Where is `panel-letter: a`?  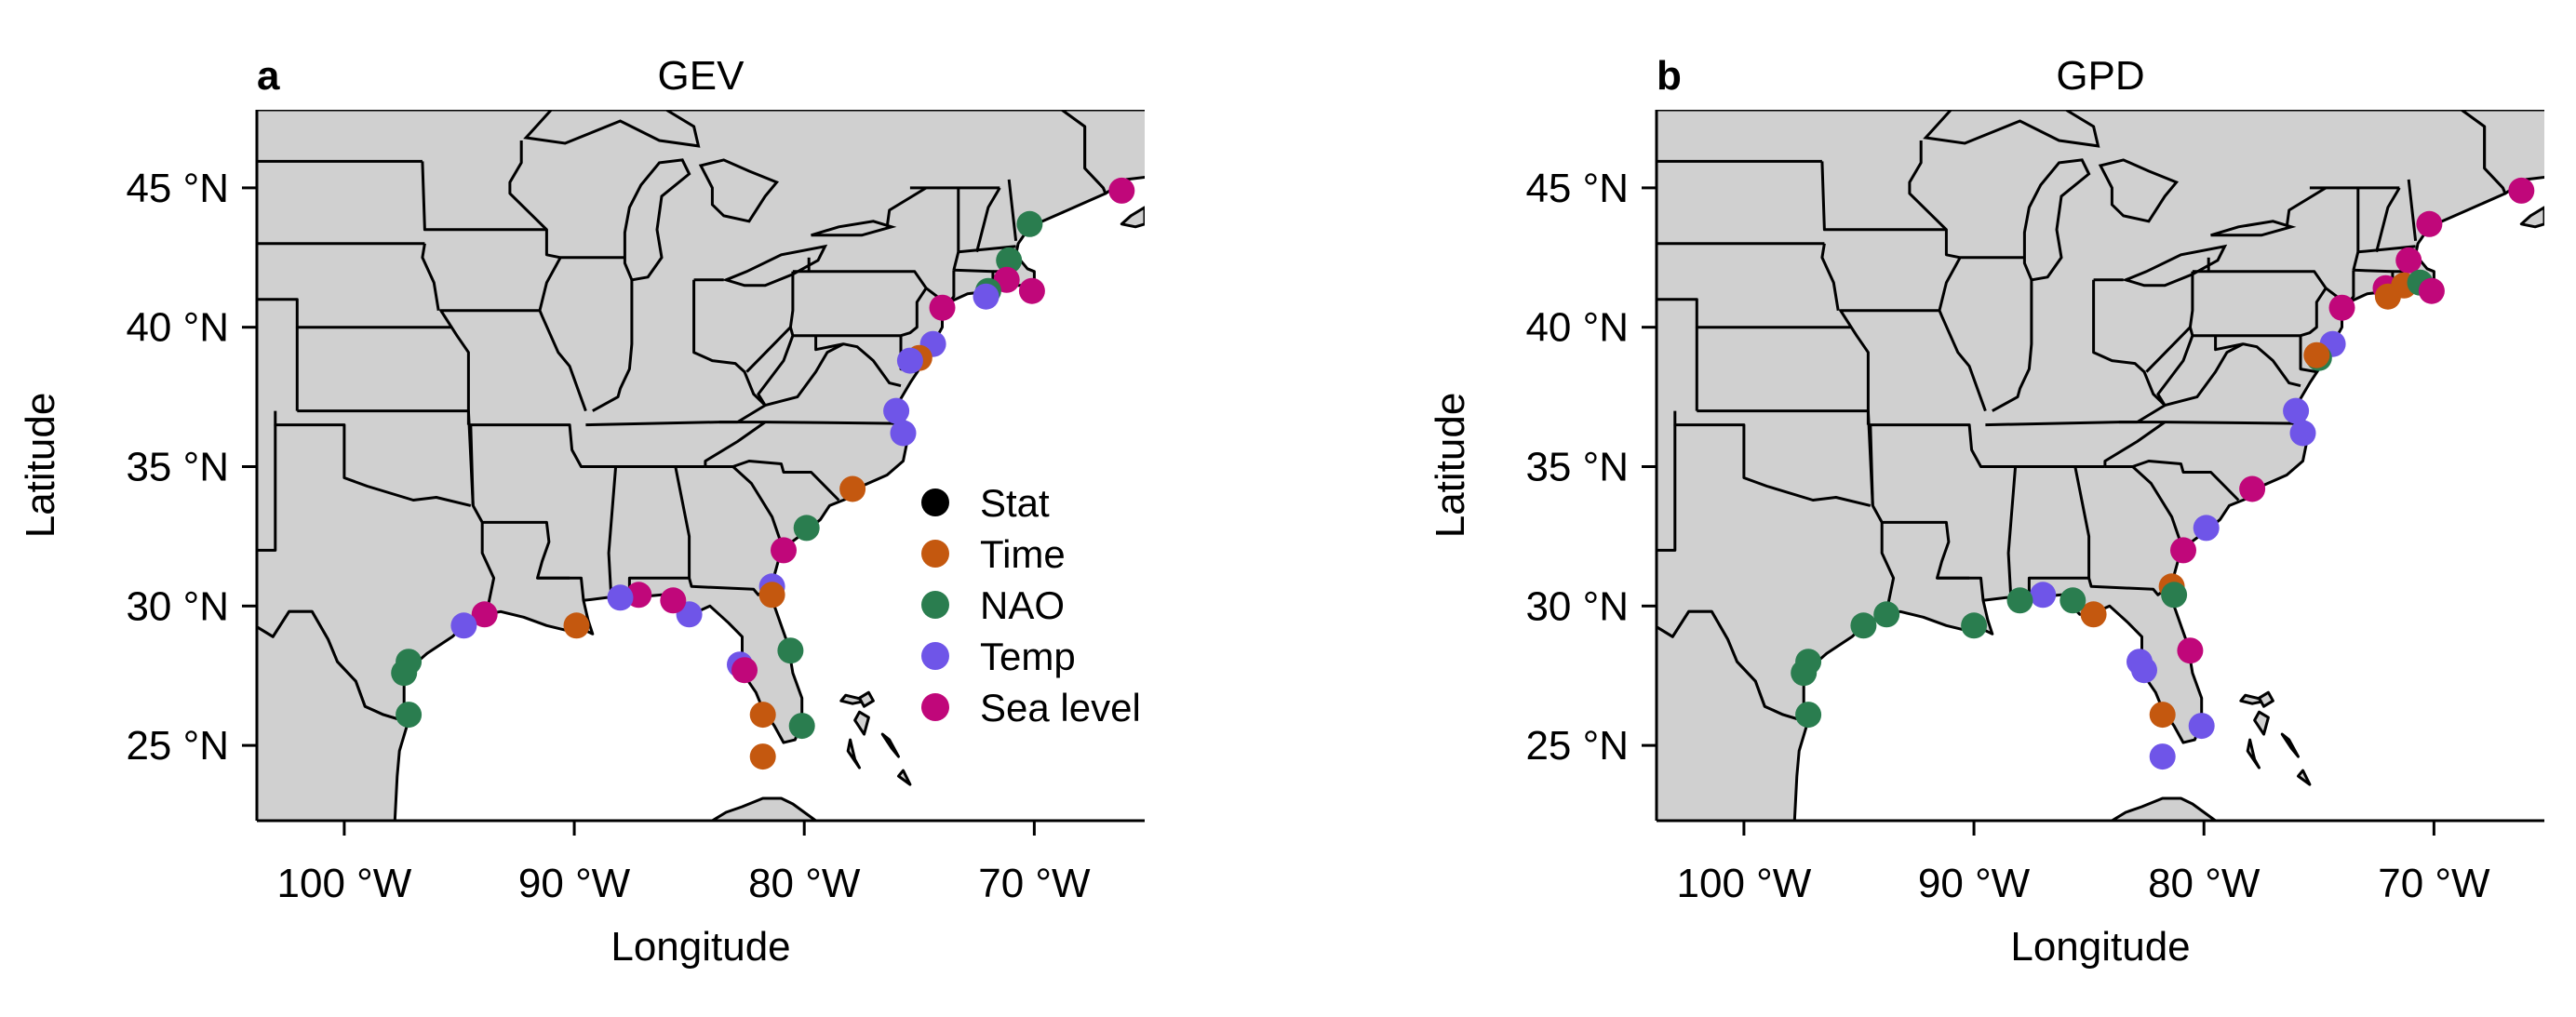 panel-letter: a is located at coordinates (268, 76).